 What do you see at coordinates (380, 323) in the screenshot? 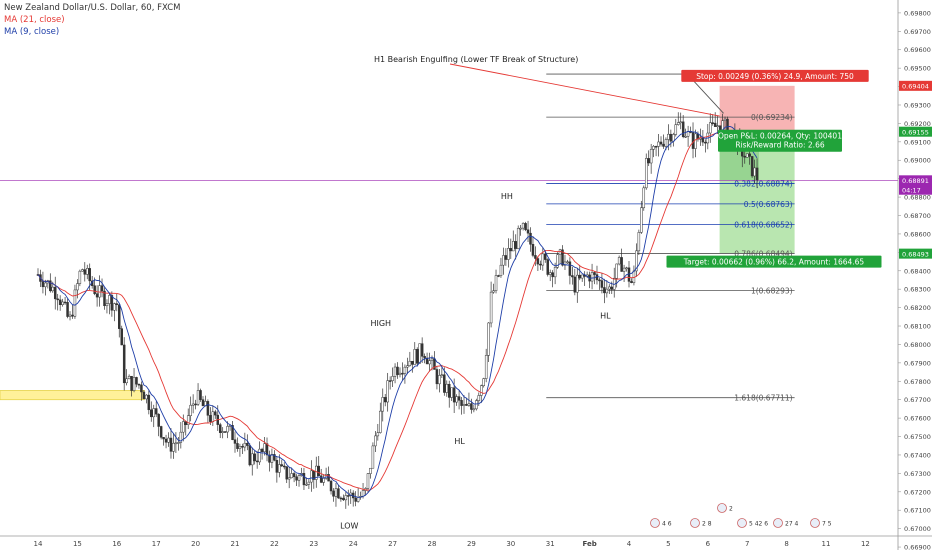
I see `swing-annotation: HIGH` at bounding box center [380, 323].